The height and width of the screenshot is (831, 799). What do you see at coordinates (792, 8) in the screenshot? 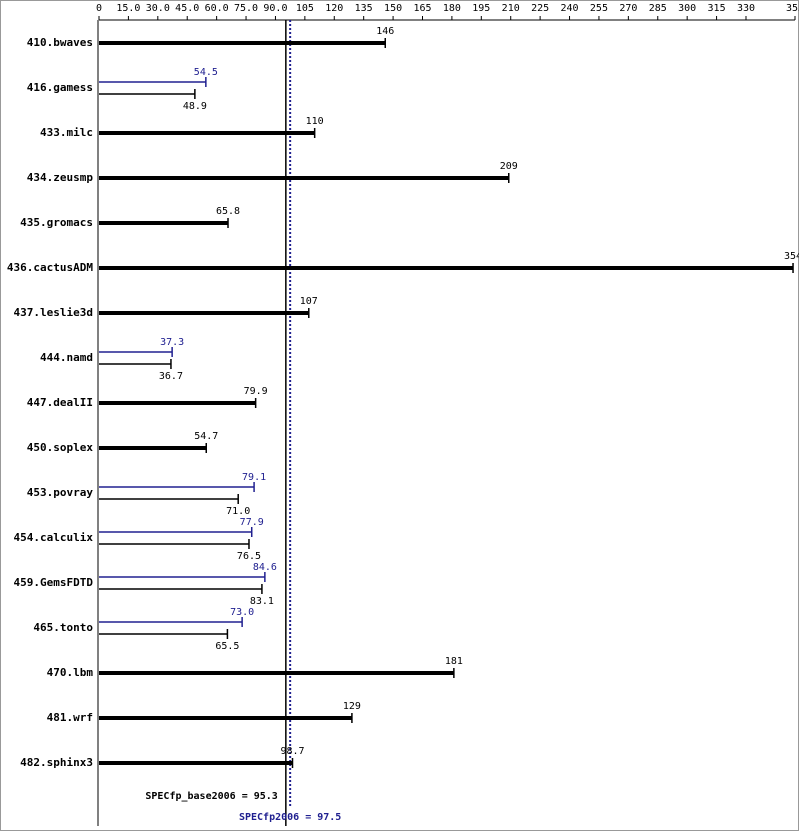
I see `x-tick-label: 355` at bounding box center [792, 8].